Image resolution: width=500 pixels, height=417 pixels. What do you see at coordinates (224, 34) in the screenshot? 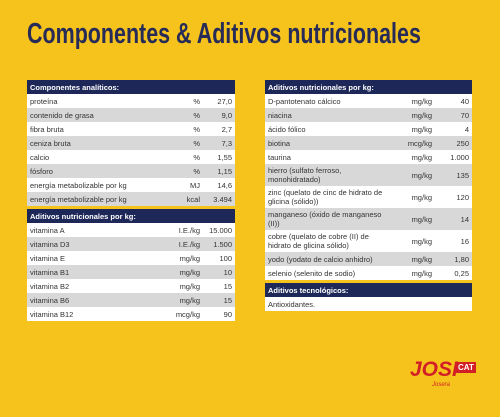
I see `title: Componentes & Aditivos nutricionales` at bounding box center [224, 34].